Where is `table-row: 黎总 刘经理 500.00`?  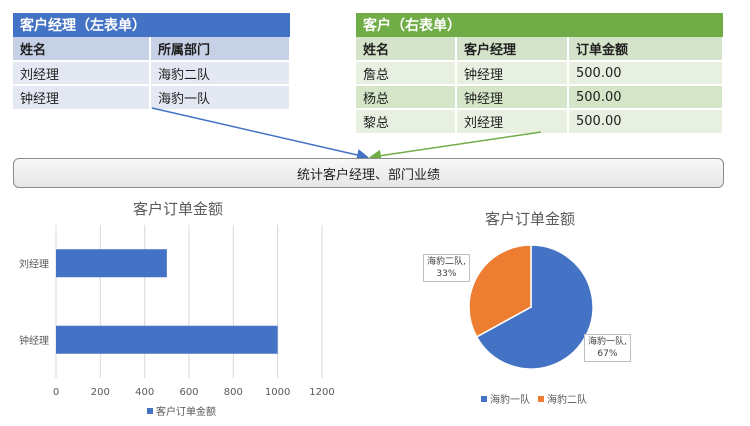 table-row: 黎总 刘经理 500.00 is located at coordinates (540, 120).